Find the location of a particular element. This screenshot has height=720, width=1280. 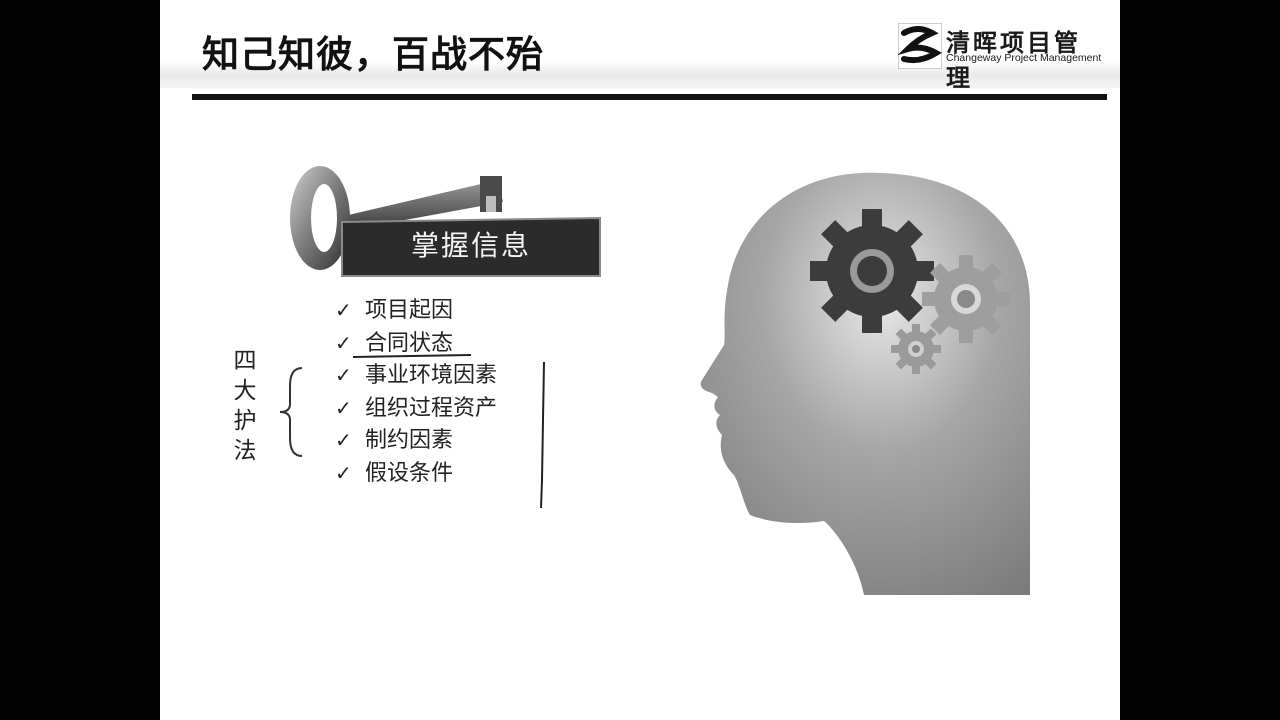

checklist-item-label: 合同状态 is located at coordinates (409, 343).